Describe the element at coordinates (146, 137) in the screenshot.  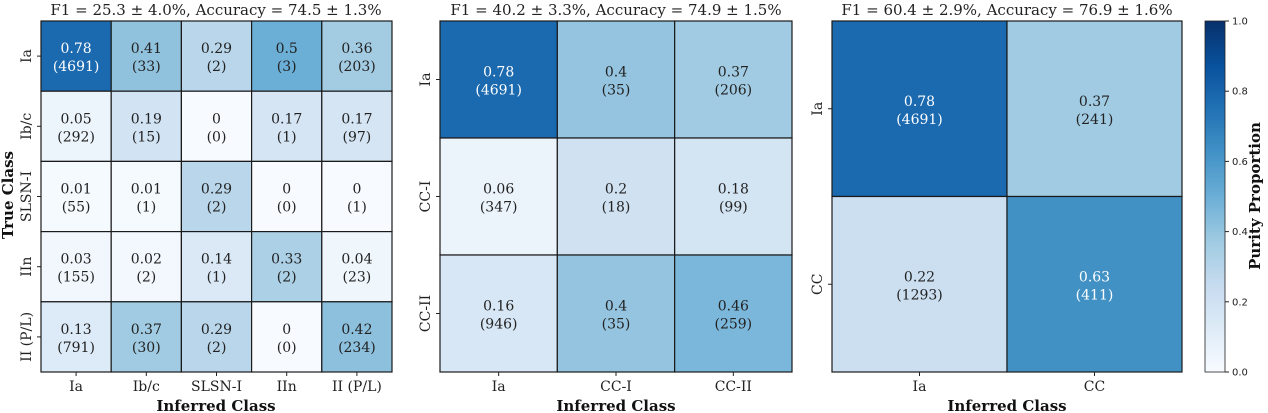
I see `cell-count-p1-r1-c1: (15)` at that location.